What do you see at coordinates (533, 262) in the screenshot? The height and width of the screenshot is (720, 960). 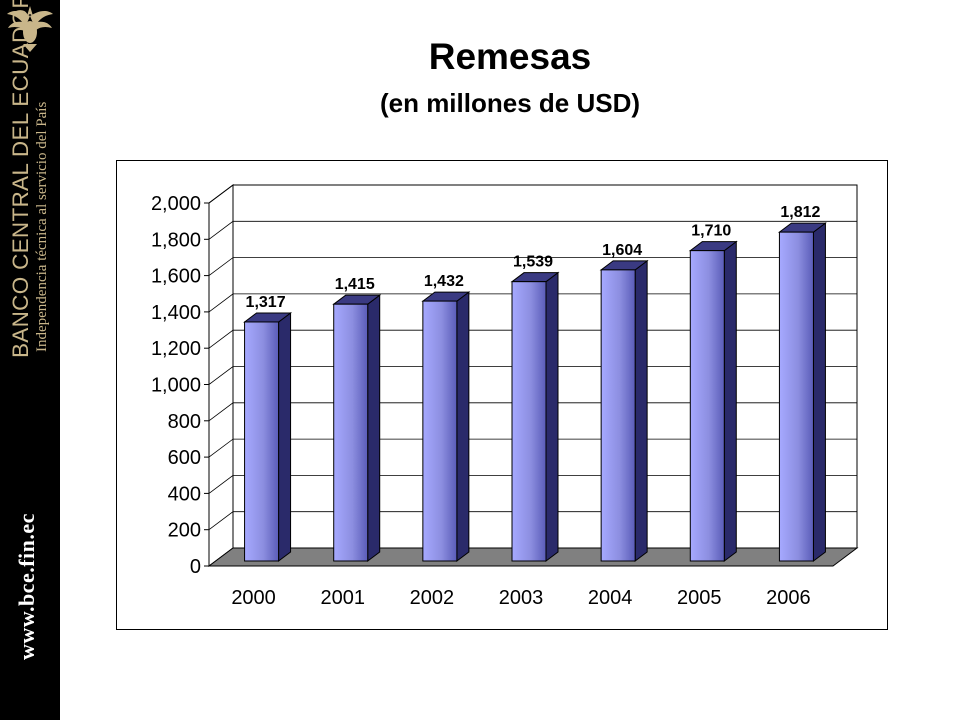 I see `data-label: 1,539` at bounding box center [533, 262].